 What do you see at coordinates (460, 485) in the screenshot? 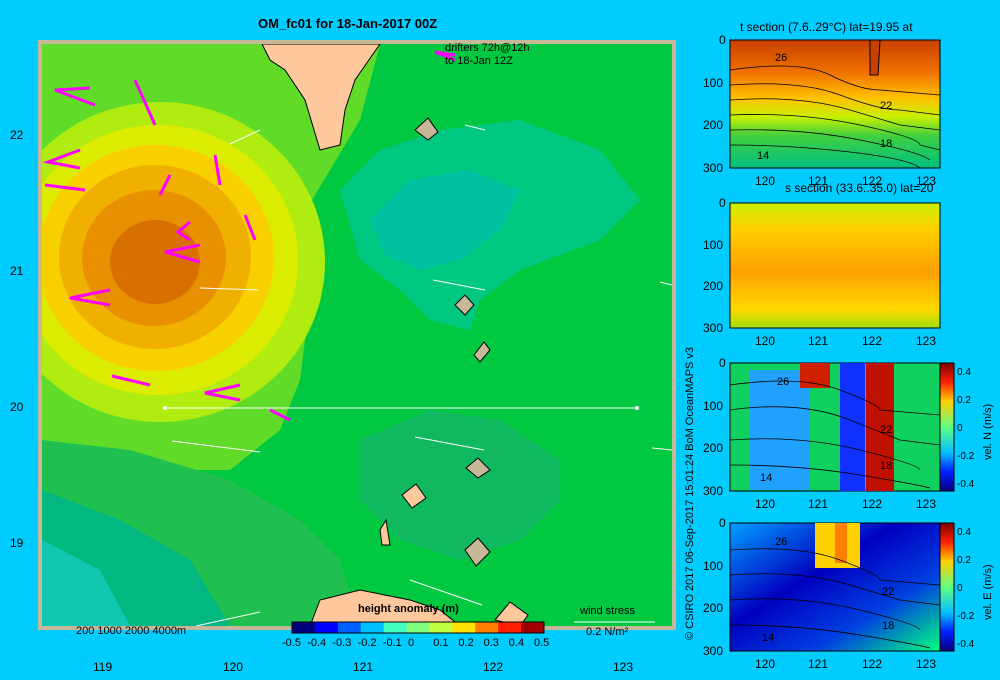
I see `ssh-contour-fill-south` at bounding box center [460, 485].